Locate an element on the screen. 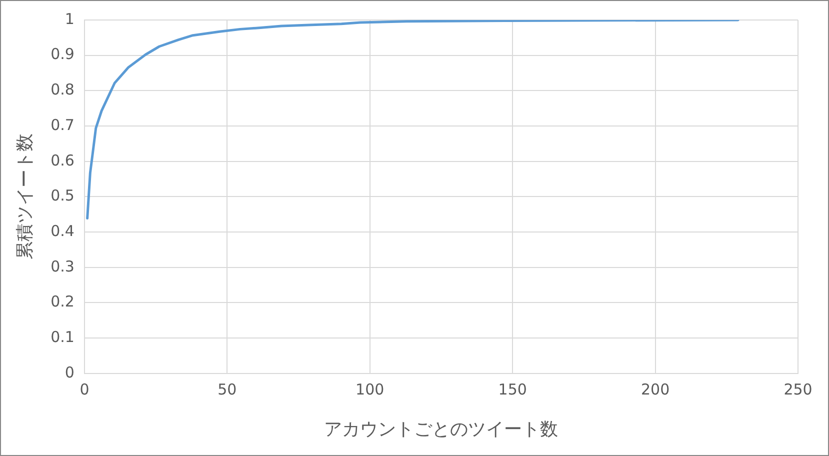 Image resolution: width=829 pixels, height=456 pixels. y-tick-label: 1 is located at coordinates (69, 19).